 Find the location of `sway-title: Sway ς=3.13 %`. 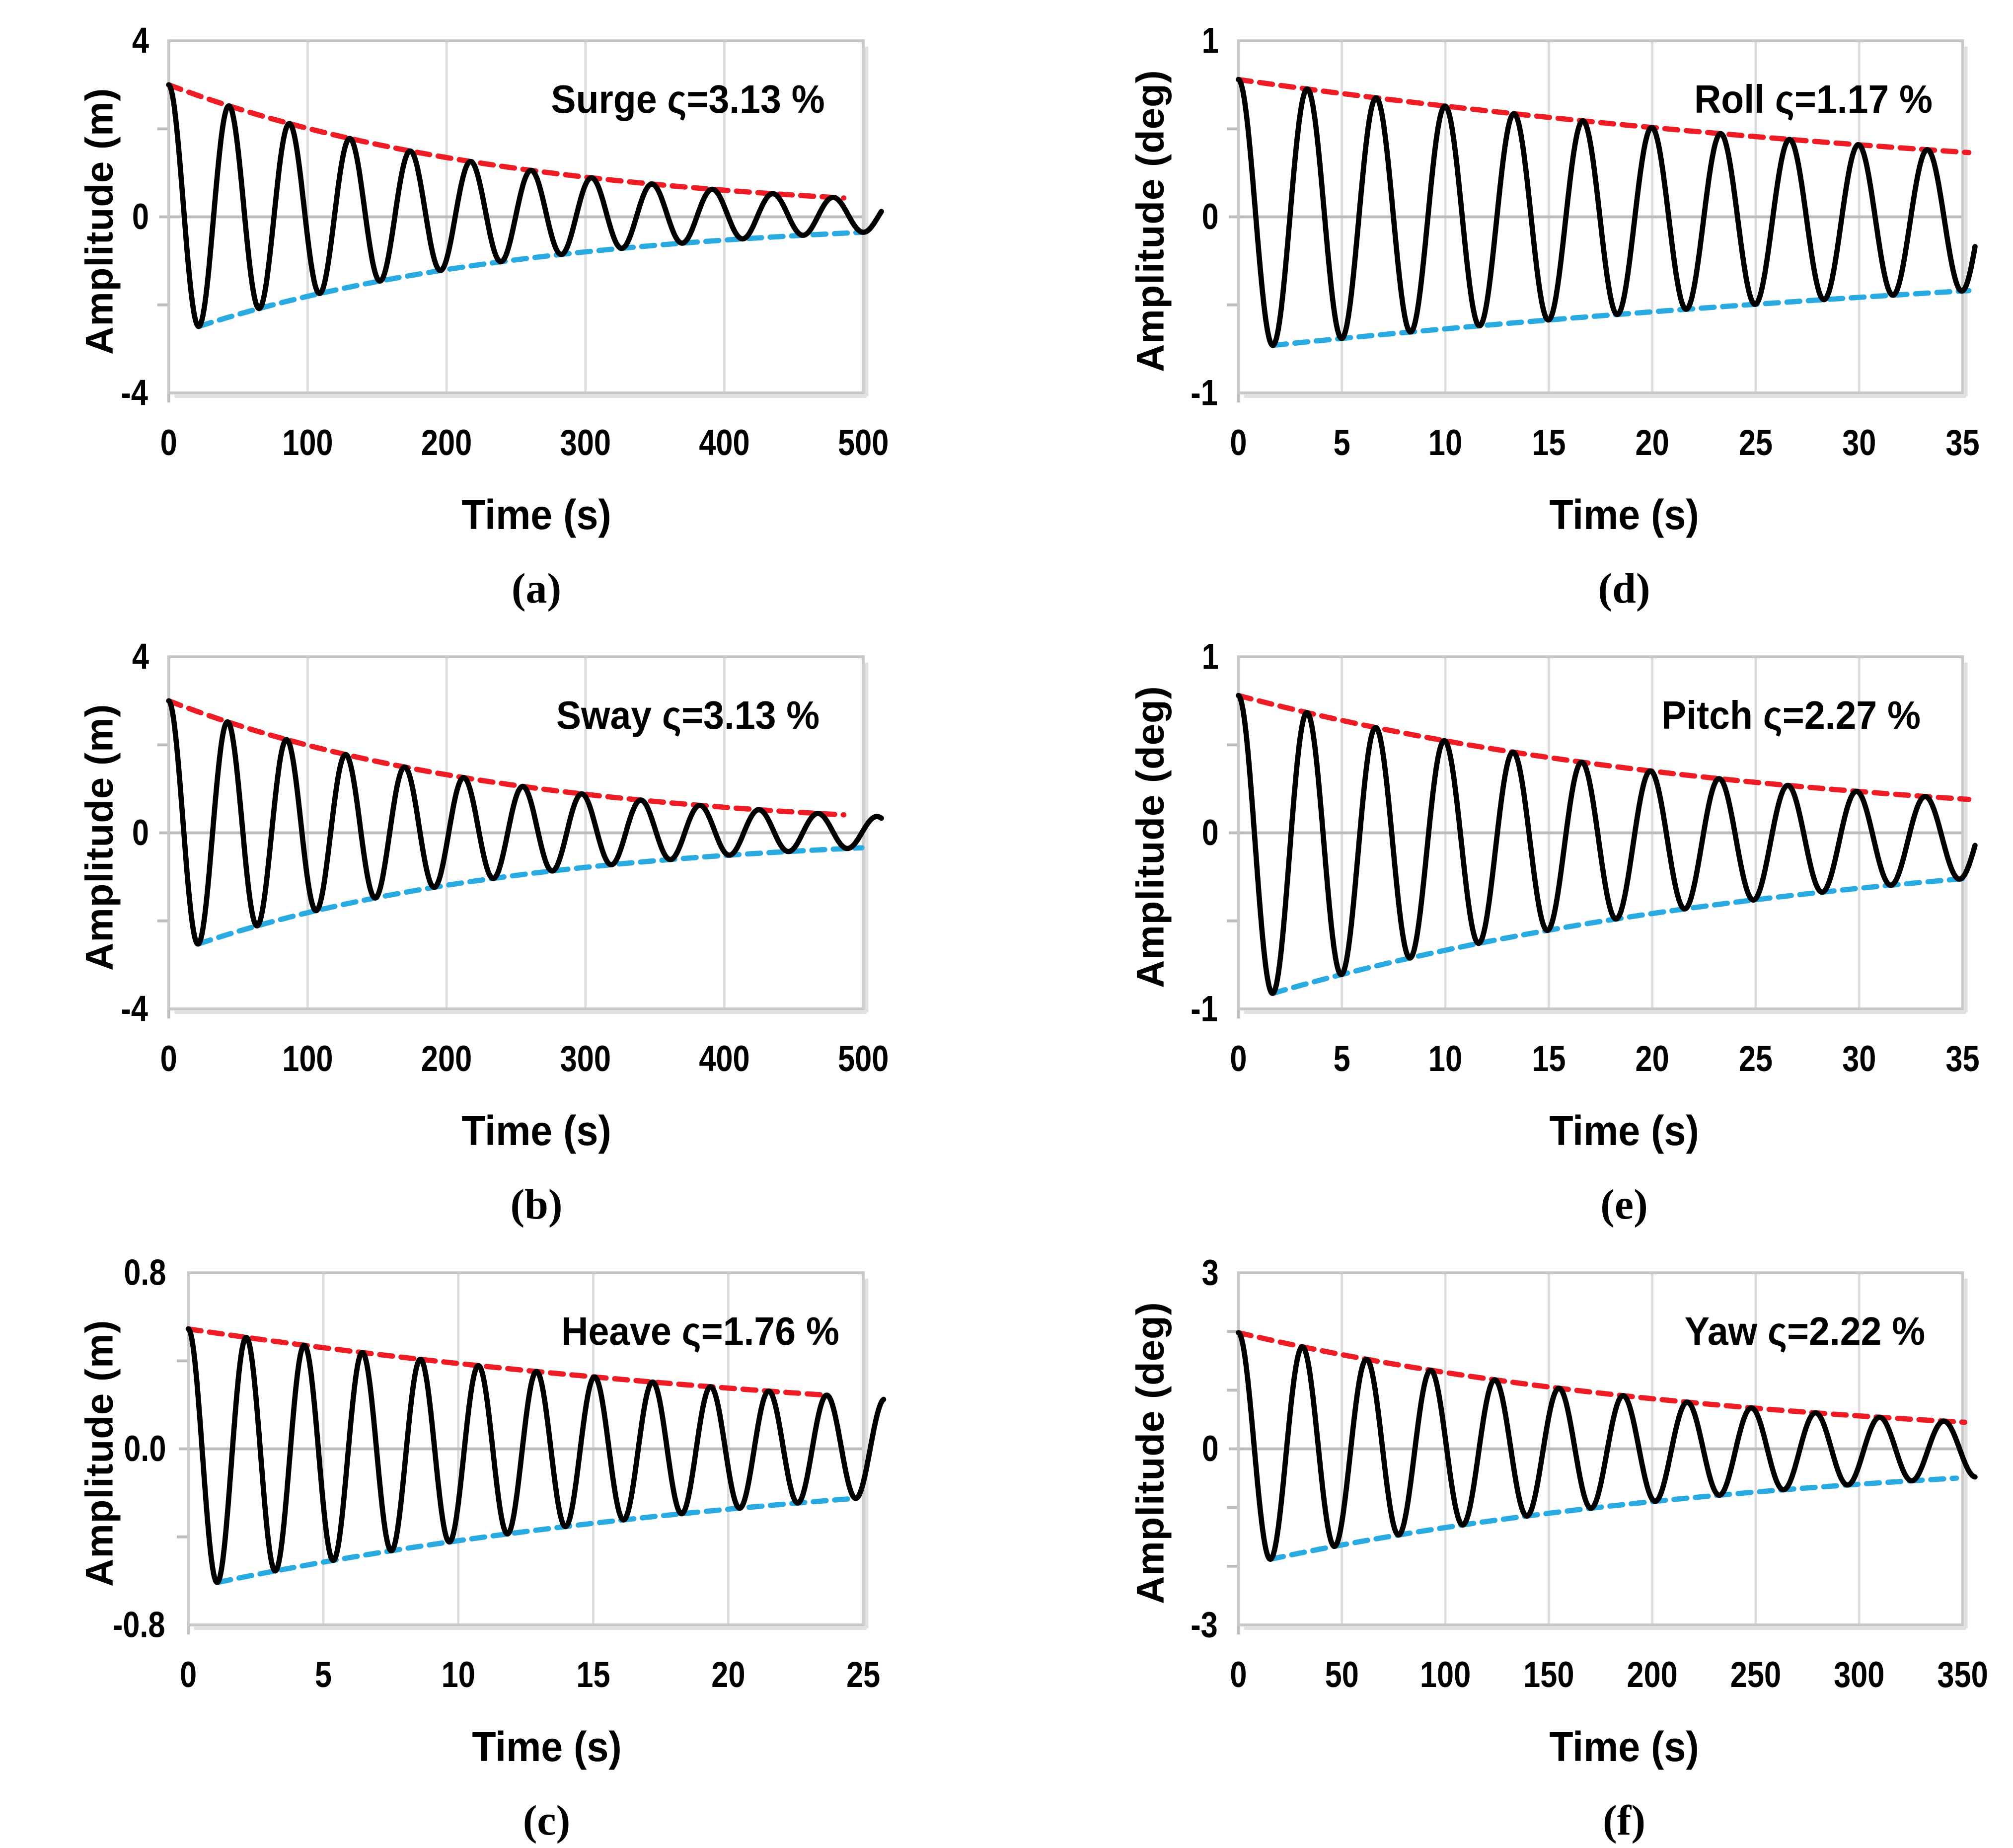

sway-title: Sway ς=3.13 % is located at coordinates (688, 715).